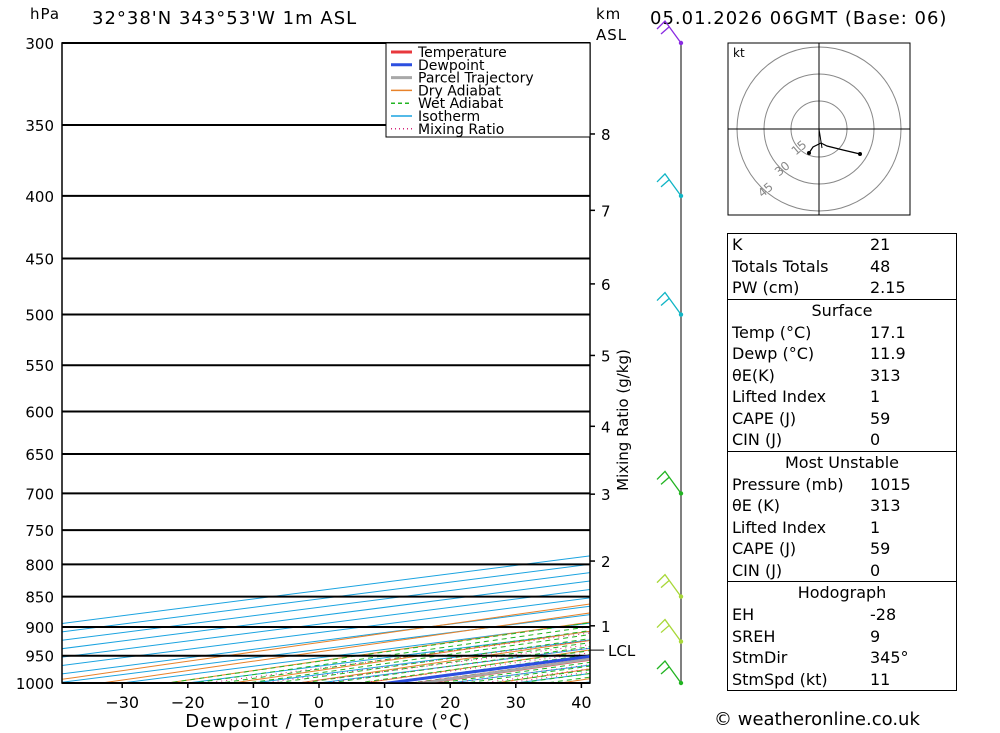 The image size is (1000, 733). Describe the element at coordinates (883, 614) in the screenshot. I see `index-value: -28` at that location.